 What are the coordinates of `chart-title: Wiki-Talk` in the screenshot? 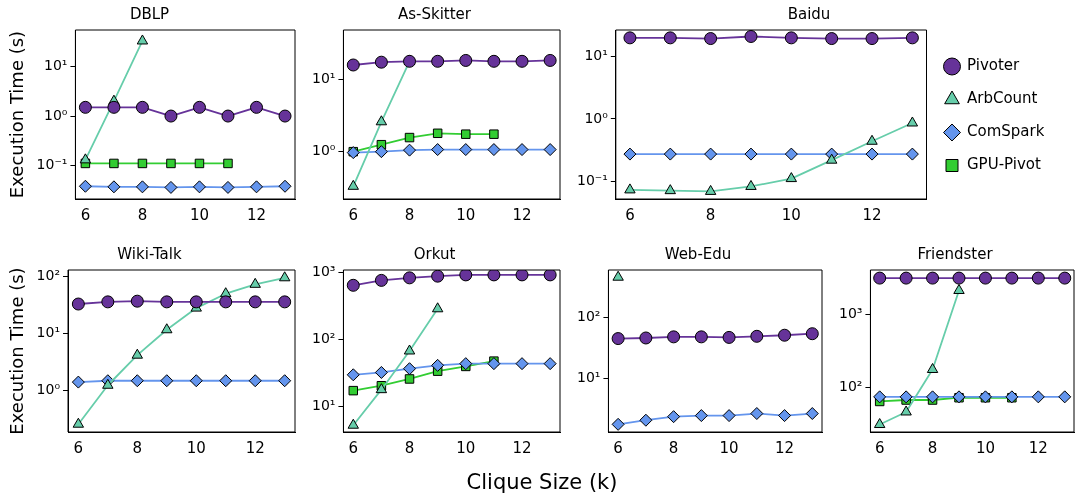 It's located at (149, 253).